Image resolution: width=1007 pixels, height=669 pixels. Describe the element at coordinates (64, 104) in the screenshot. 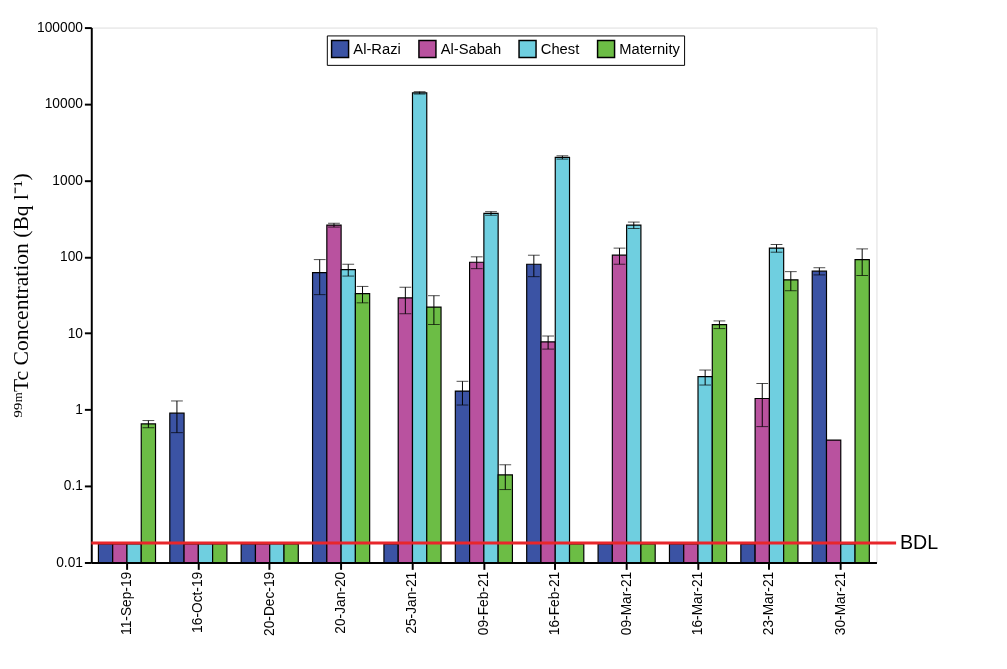

I see `y-tick-label: 10000` at that location.